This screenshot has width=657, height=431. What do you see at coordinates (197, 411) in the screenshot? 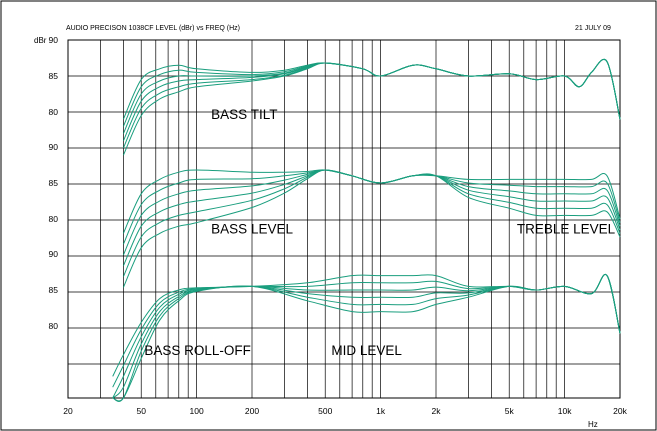
I see `x-tick-label: 100` at bounding box center [197, 411].